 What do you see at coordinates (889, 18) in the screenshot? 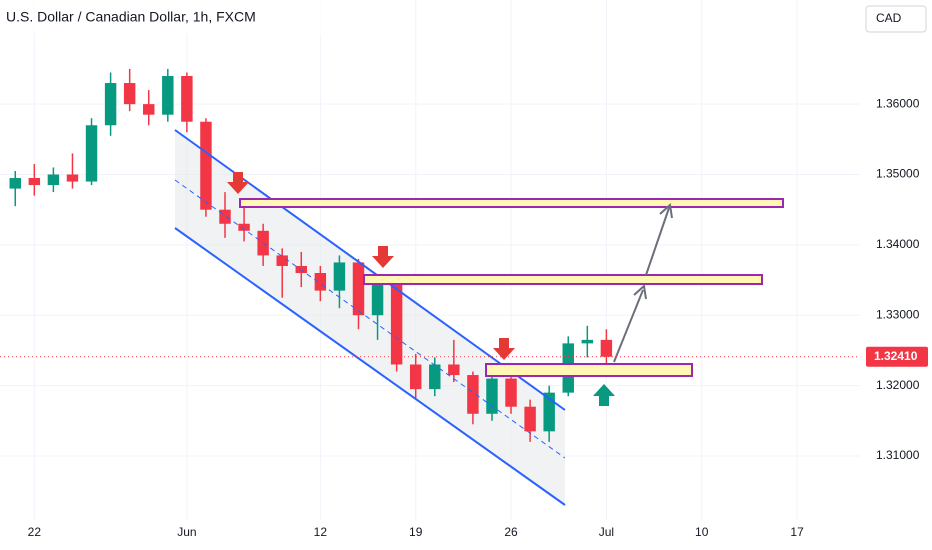
I see `currency: CAD` at bounding box center [889, 18].